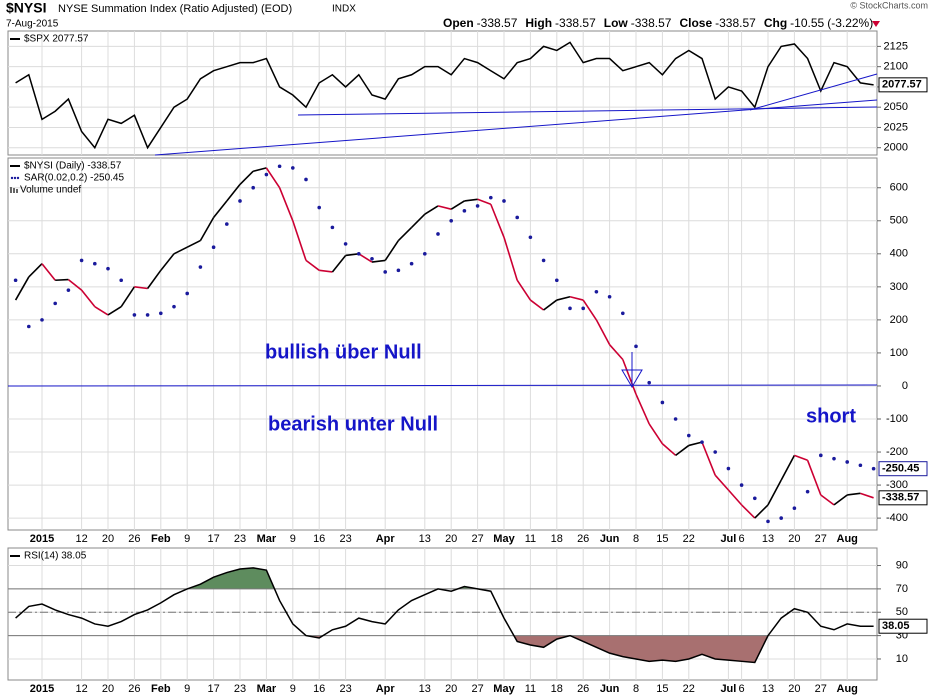 The height and width of the screenshot is (695, 932). What do you see at coordinates (18, 178) in the screenshot?
I see `legend-dot` at bounding box center [18, 178].